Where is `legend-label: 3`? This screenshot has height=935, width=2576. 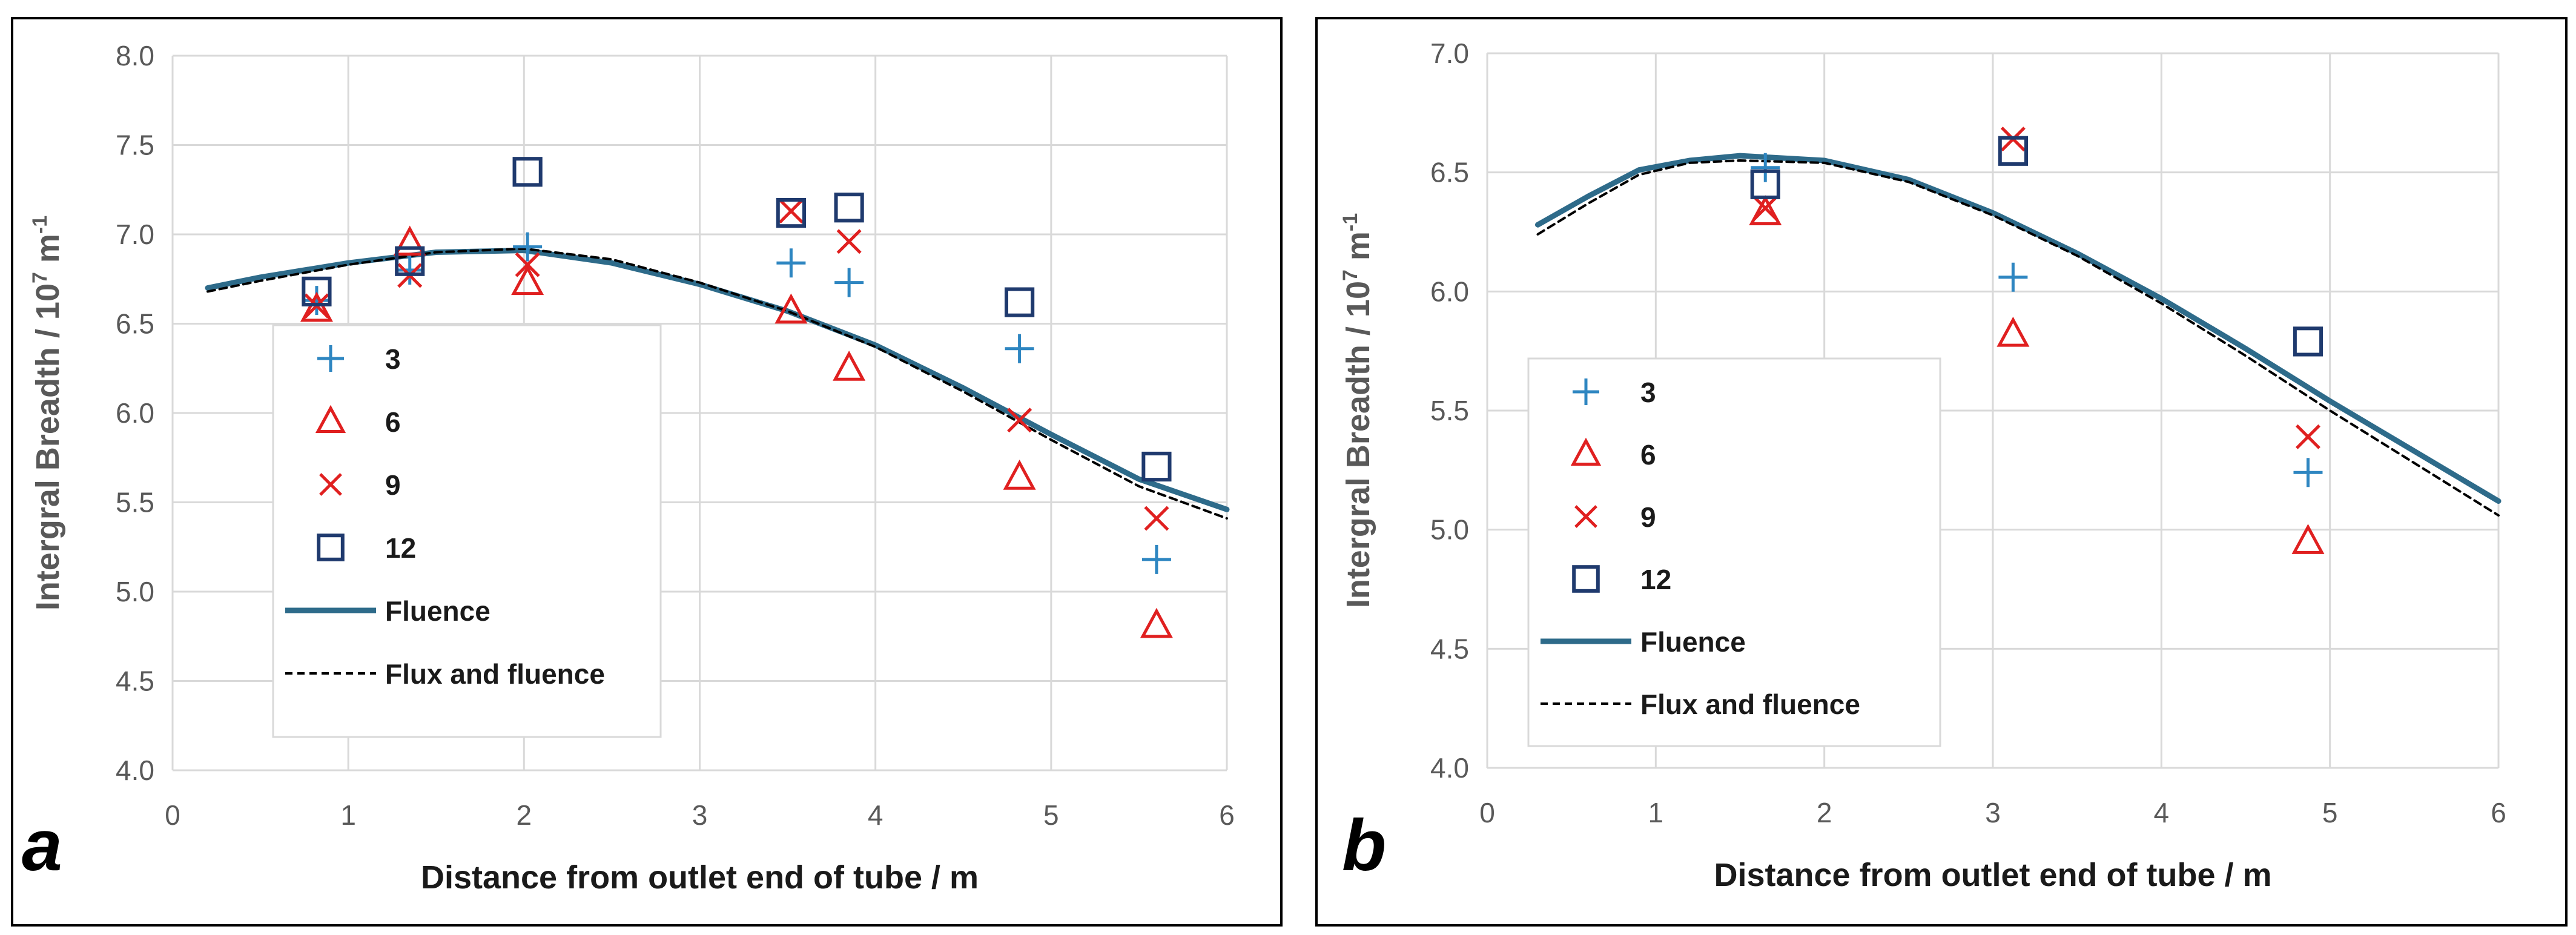
legend-label: 3 is located at coordinates (1648, 392).